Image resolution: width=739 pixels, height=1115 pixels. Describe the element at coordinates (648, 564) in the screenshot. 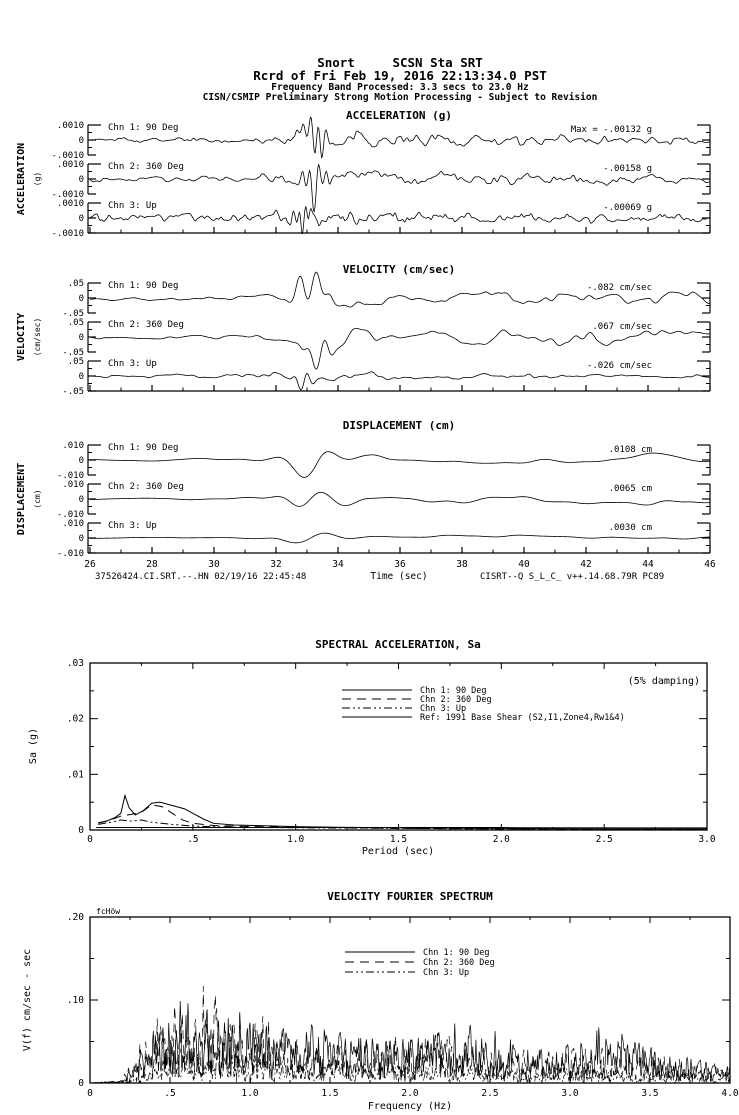

I see `x-tick-label: 44` at that location.